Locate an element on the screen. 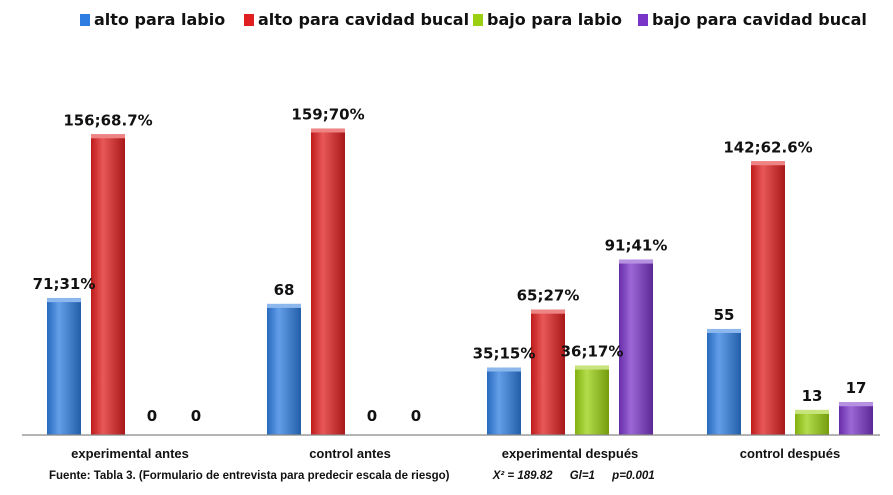  legend-label: alto para cavidad bucal is located at coordinates (363, 19).